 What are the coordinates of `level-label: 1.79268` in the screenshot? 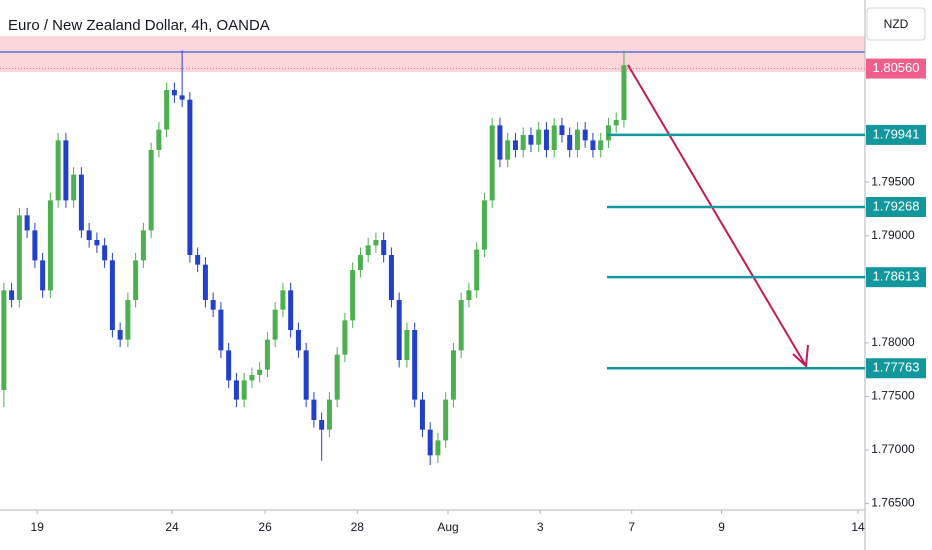 It's located at (896, 205).